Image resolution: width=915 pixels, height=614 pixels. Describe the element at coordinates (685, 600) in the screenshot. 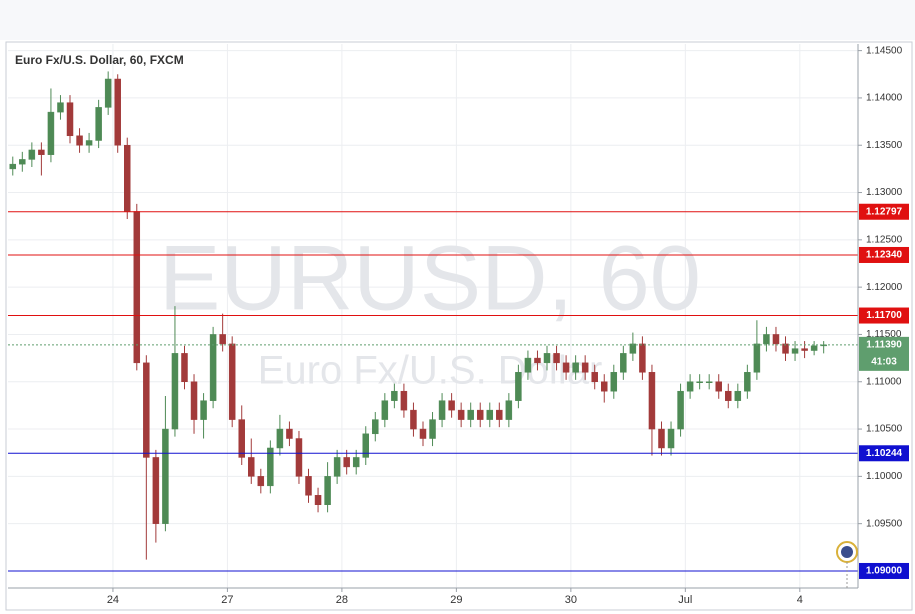

I see `x-tick-label: Jul` at that location.